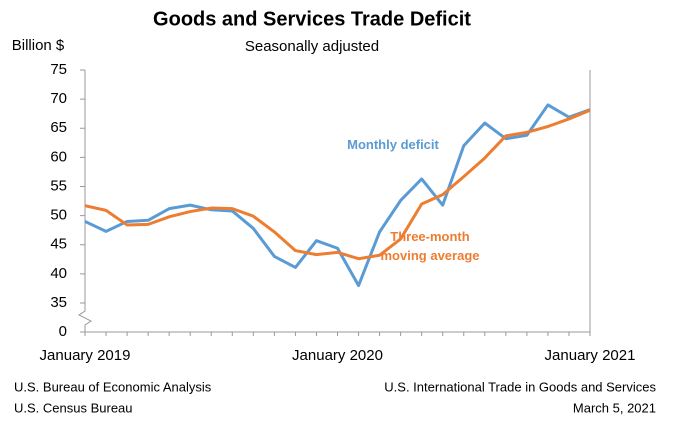  Describe the element at coordinates (58, 69) in the screenshot. I see `y-tick-label: 75` at that location.